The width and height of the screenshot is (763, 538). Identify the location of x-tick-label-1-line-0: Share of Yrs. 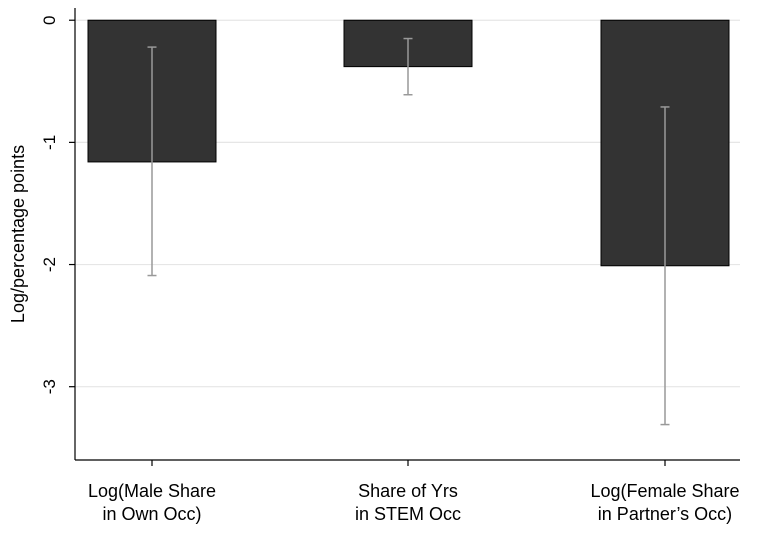
(408, 491).